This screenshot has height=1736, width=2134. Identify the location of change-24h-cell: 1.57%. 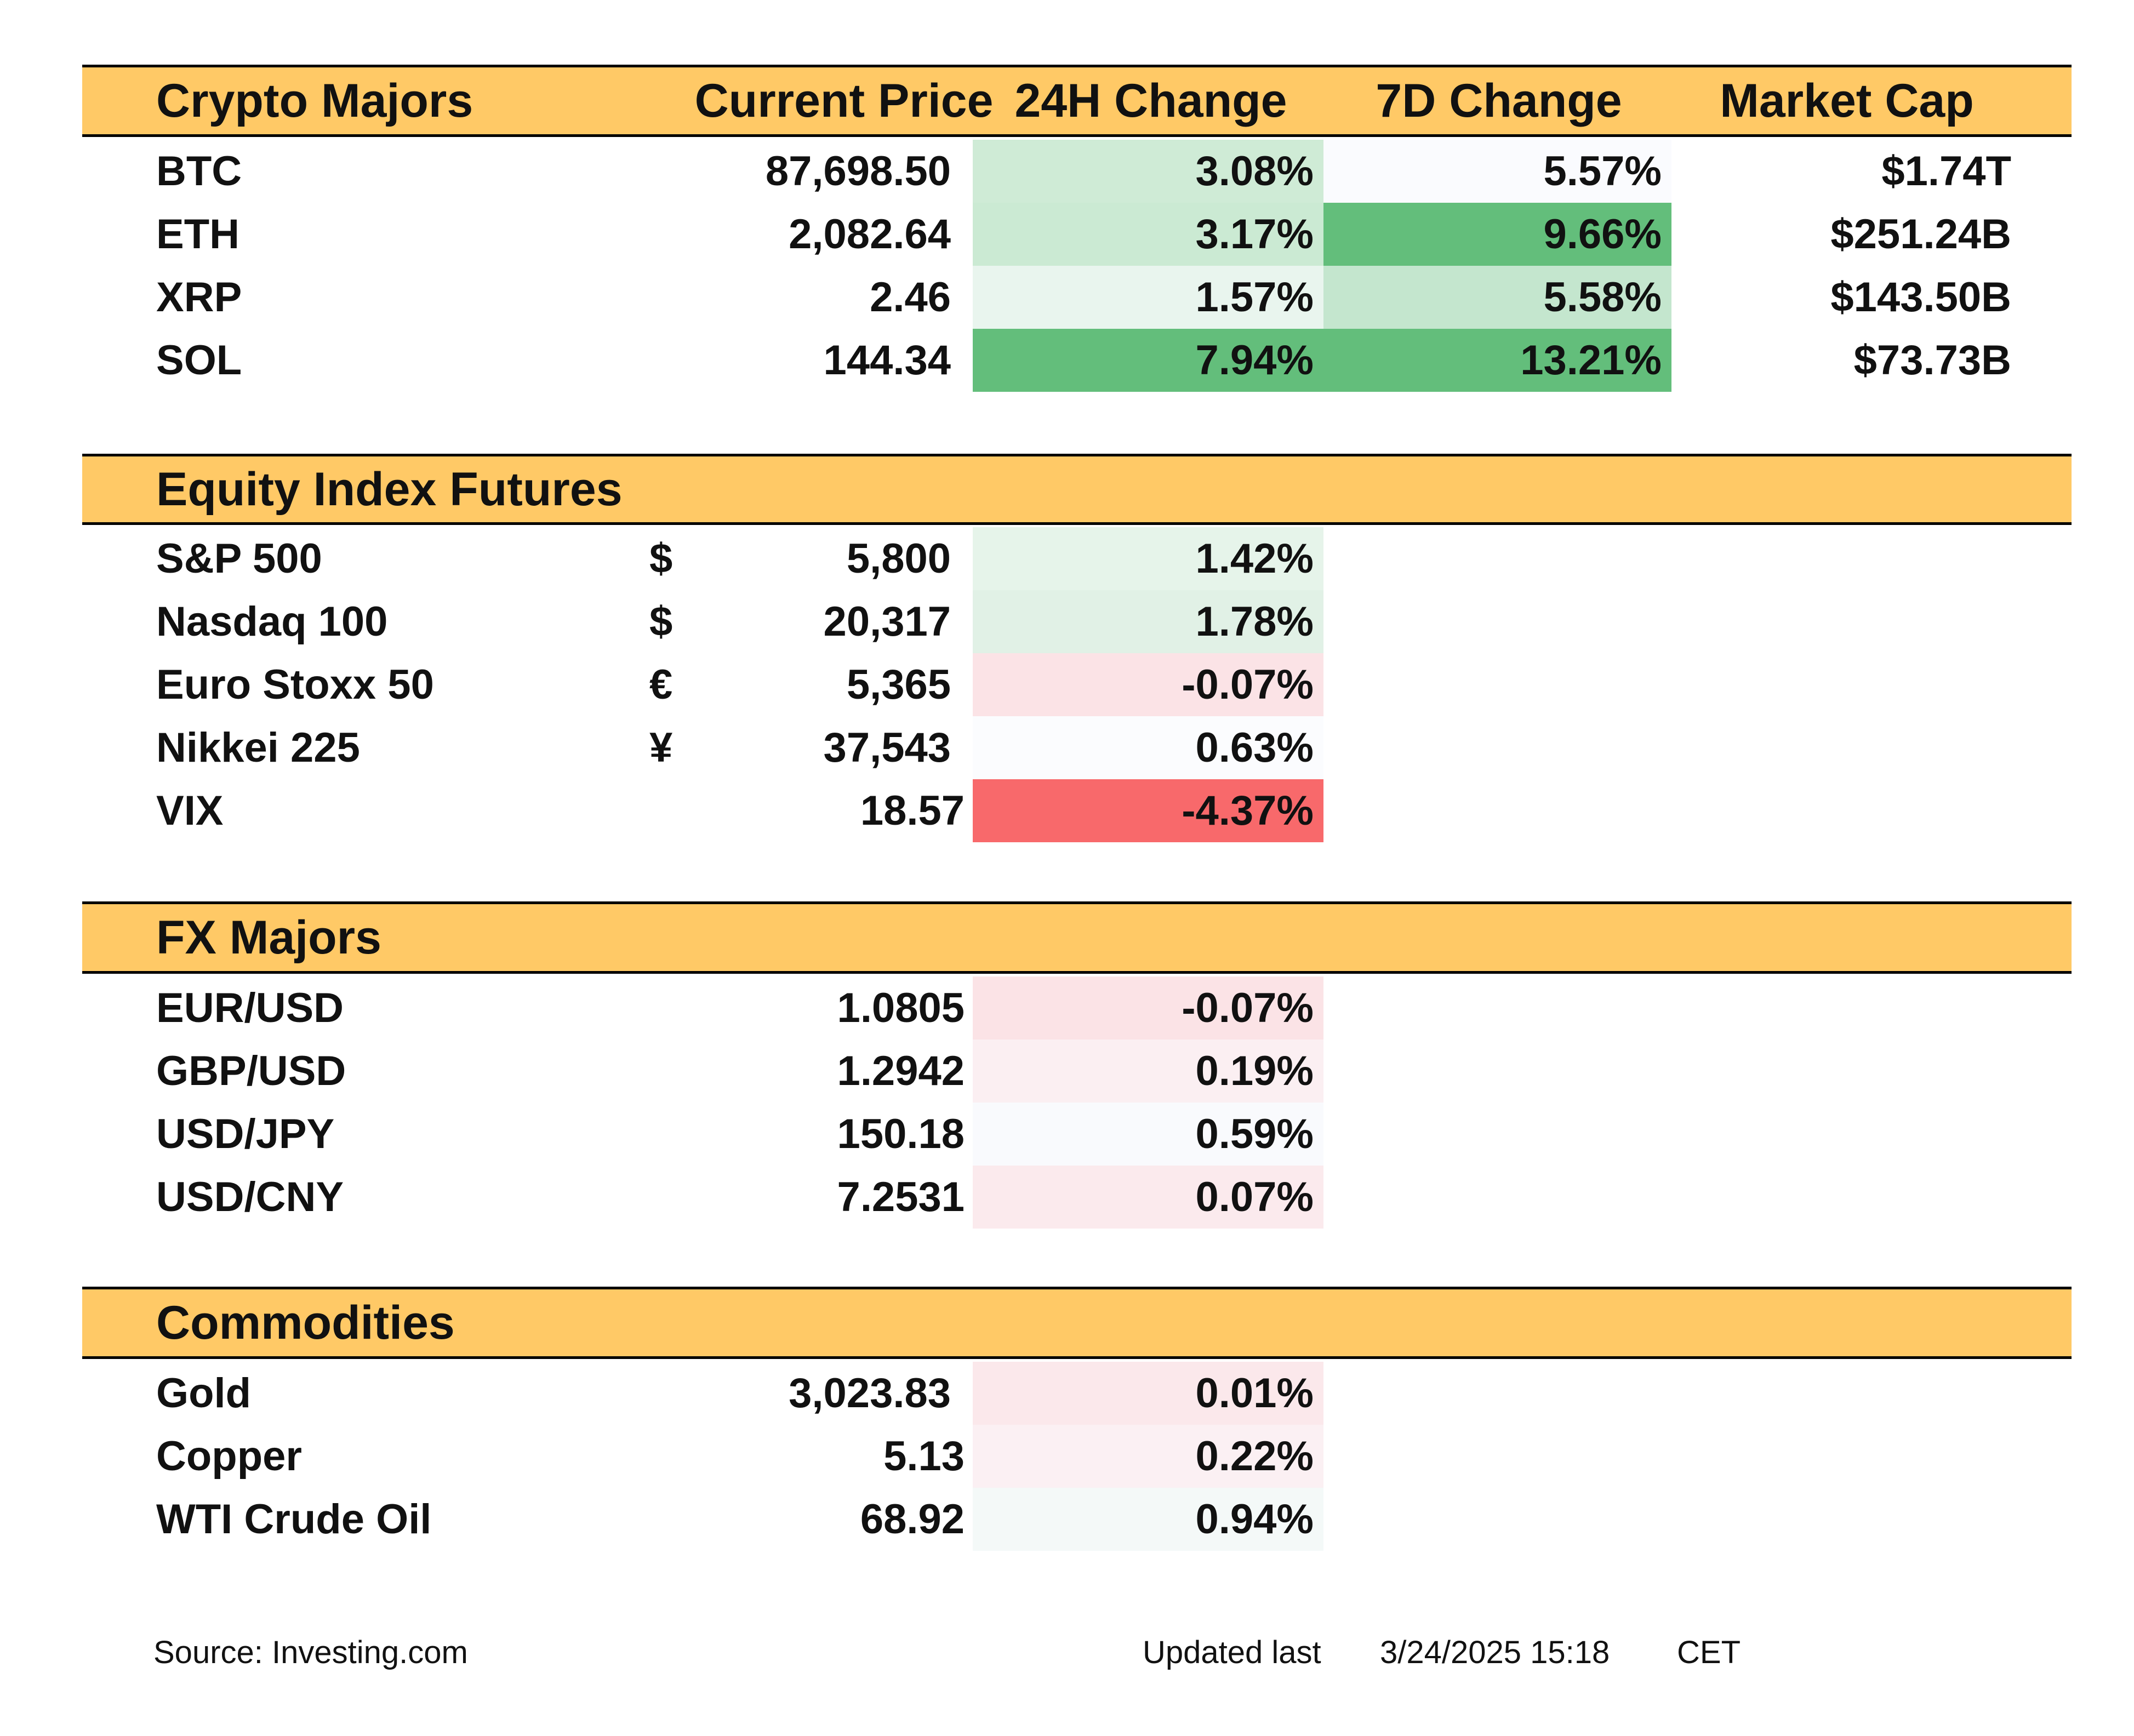
(1148, 297).